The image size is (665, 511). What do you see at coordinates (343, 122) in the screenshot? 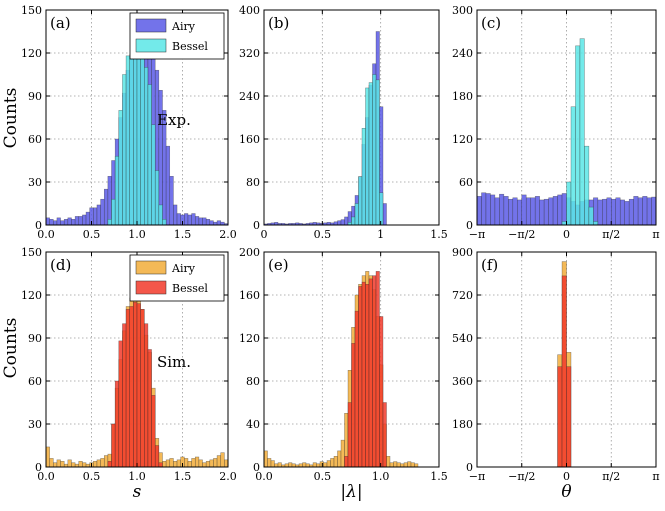
I see `panel-1: 0 0.5 1 1.5 0 80 160 240 320 400 (b)` at bounding box center [343, 122].